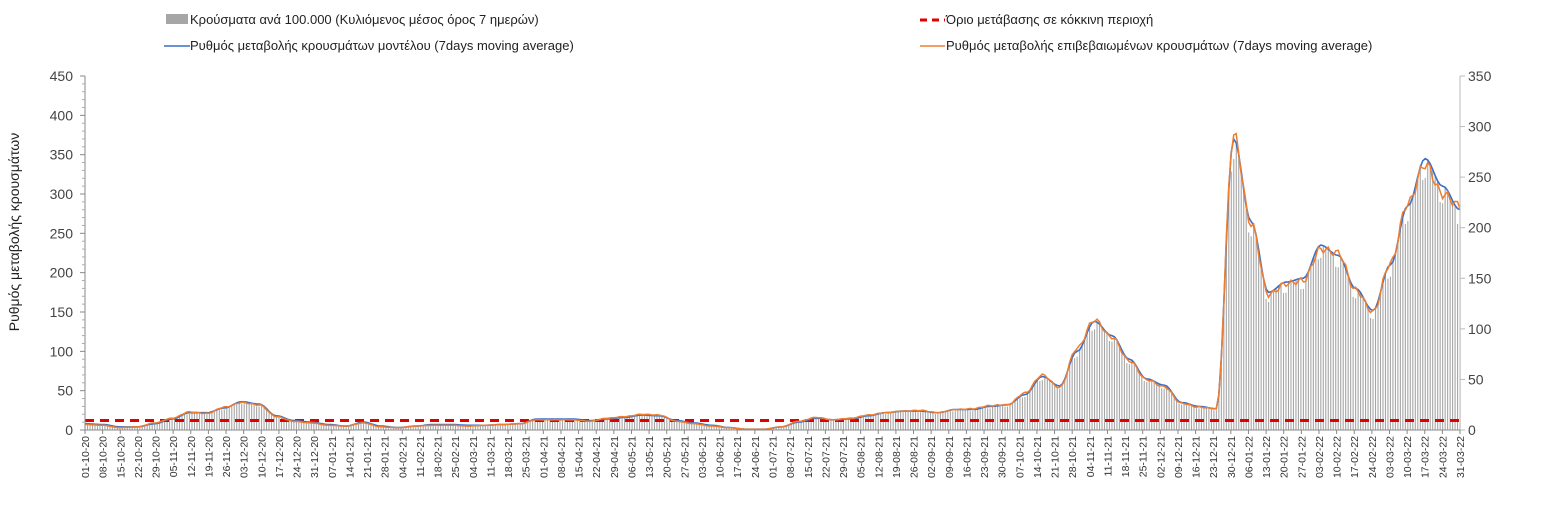 This screenshot has width=1555, height=512. Describe the element at coordinates (844, 457) in the screenshot. I see `x-tick-label: 29-07-21` at that location.